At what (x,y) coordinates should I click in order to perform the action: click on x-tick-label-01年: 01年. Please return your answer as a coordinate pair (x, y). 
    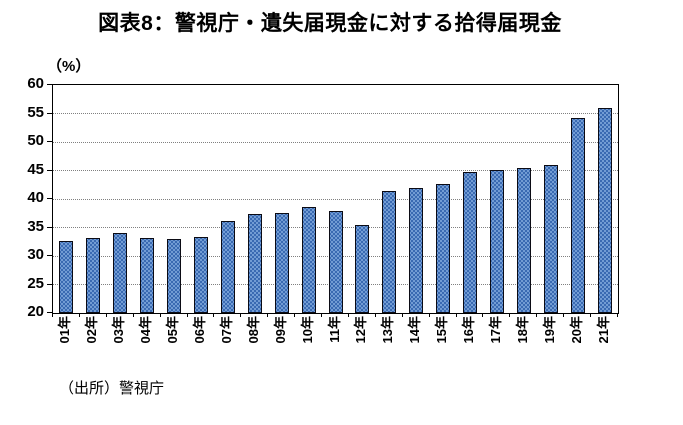
    Looking at the image, I should click on (65, 330).